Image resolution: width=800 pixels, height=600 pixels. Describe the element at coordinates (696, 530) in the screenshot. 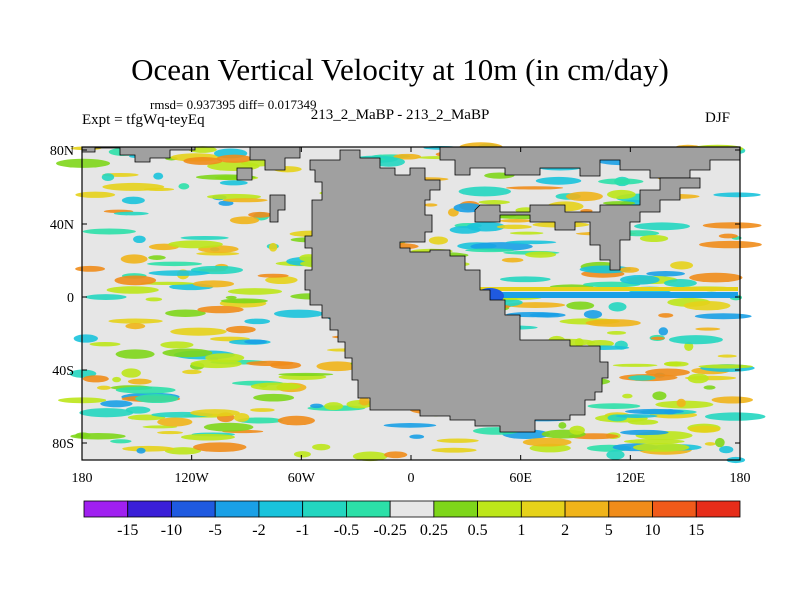

I see `colorbar-label: 15` at that location.